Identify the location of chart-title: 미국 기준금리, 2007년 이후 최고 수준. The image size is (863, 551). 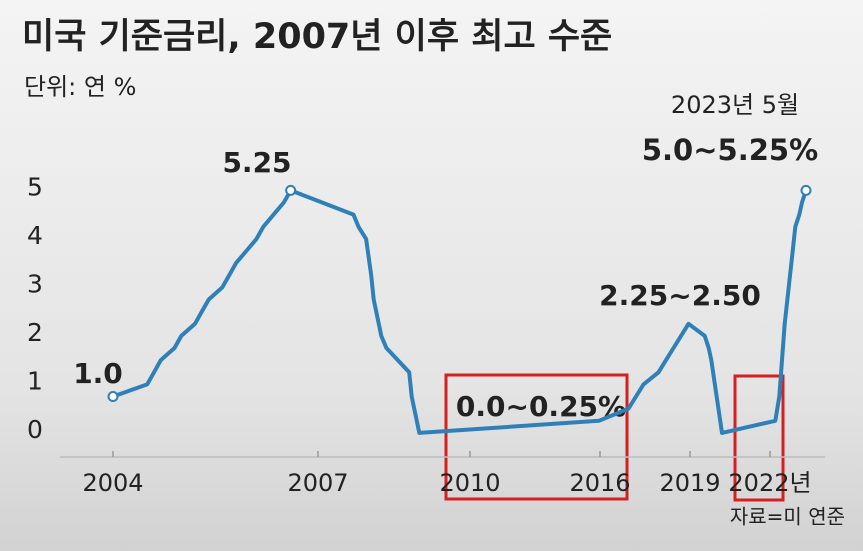
(317, 37).